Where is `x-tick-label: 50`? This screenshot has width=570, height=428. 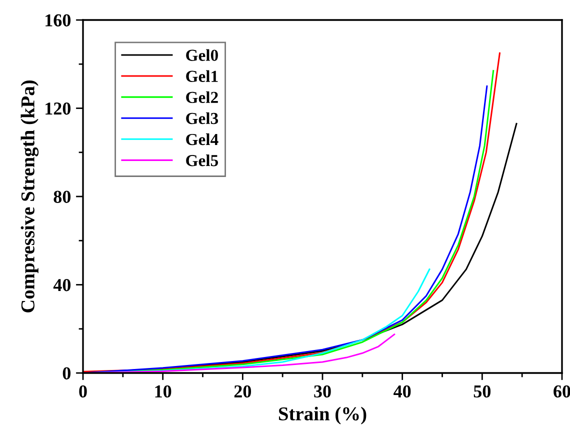 x-tick-label: 50 is located at coordinates (482, 391).